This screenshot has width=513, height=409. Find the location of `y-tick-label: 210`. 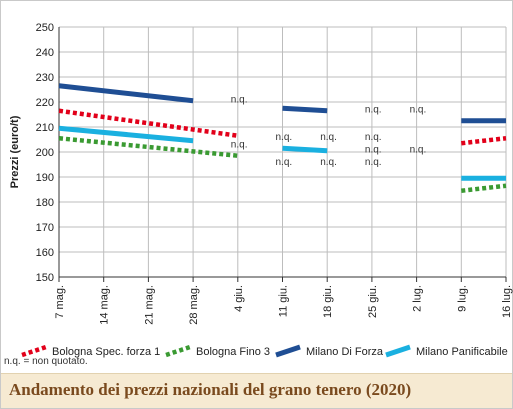

y-tick-label: 210 is located at coordinates (45, 128).